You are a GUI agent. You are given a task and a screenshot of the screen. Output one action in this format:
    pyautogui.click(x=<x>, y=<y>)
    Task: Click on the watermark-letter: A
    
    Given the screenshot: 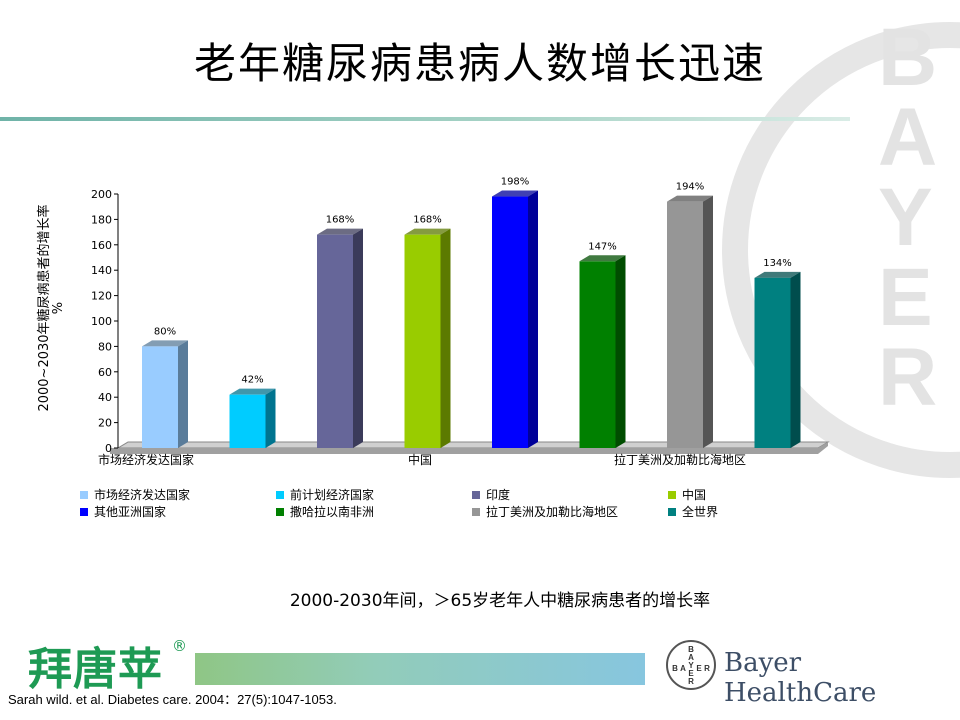 What is the action you would take?
    pyautogui.click(x=907, y=137)
    